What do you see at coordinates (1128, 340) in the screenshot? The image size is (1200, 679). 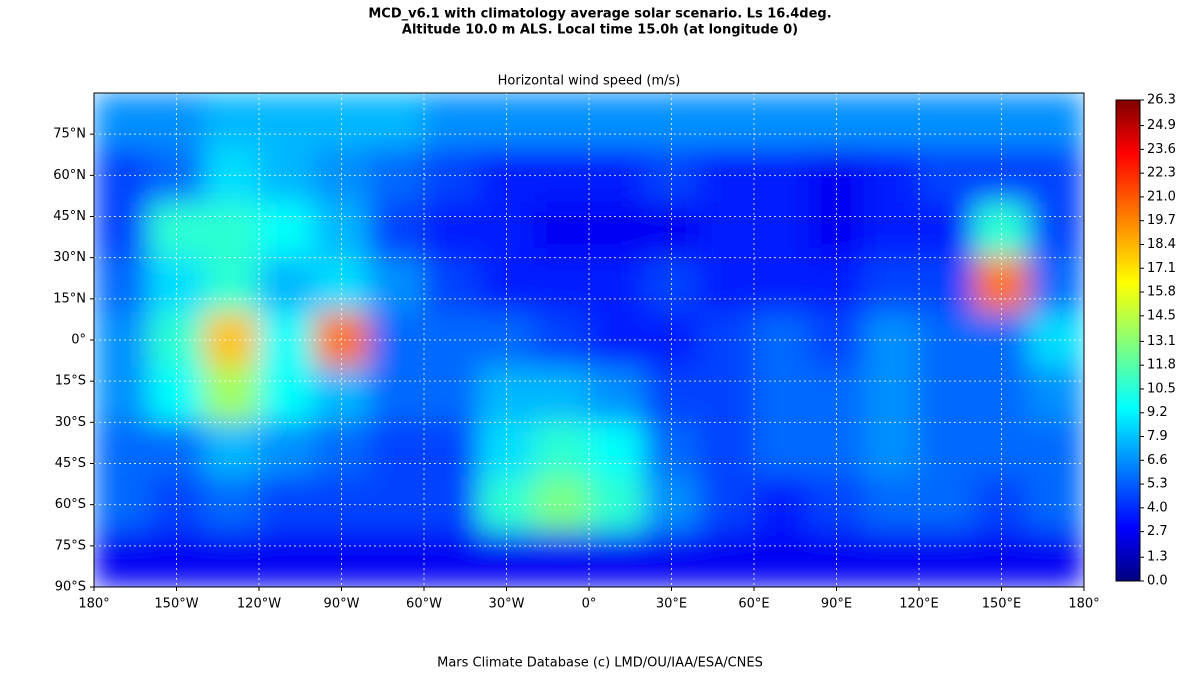 I see `colorbar` at bounding box center [1128, 340].